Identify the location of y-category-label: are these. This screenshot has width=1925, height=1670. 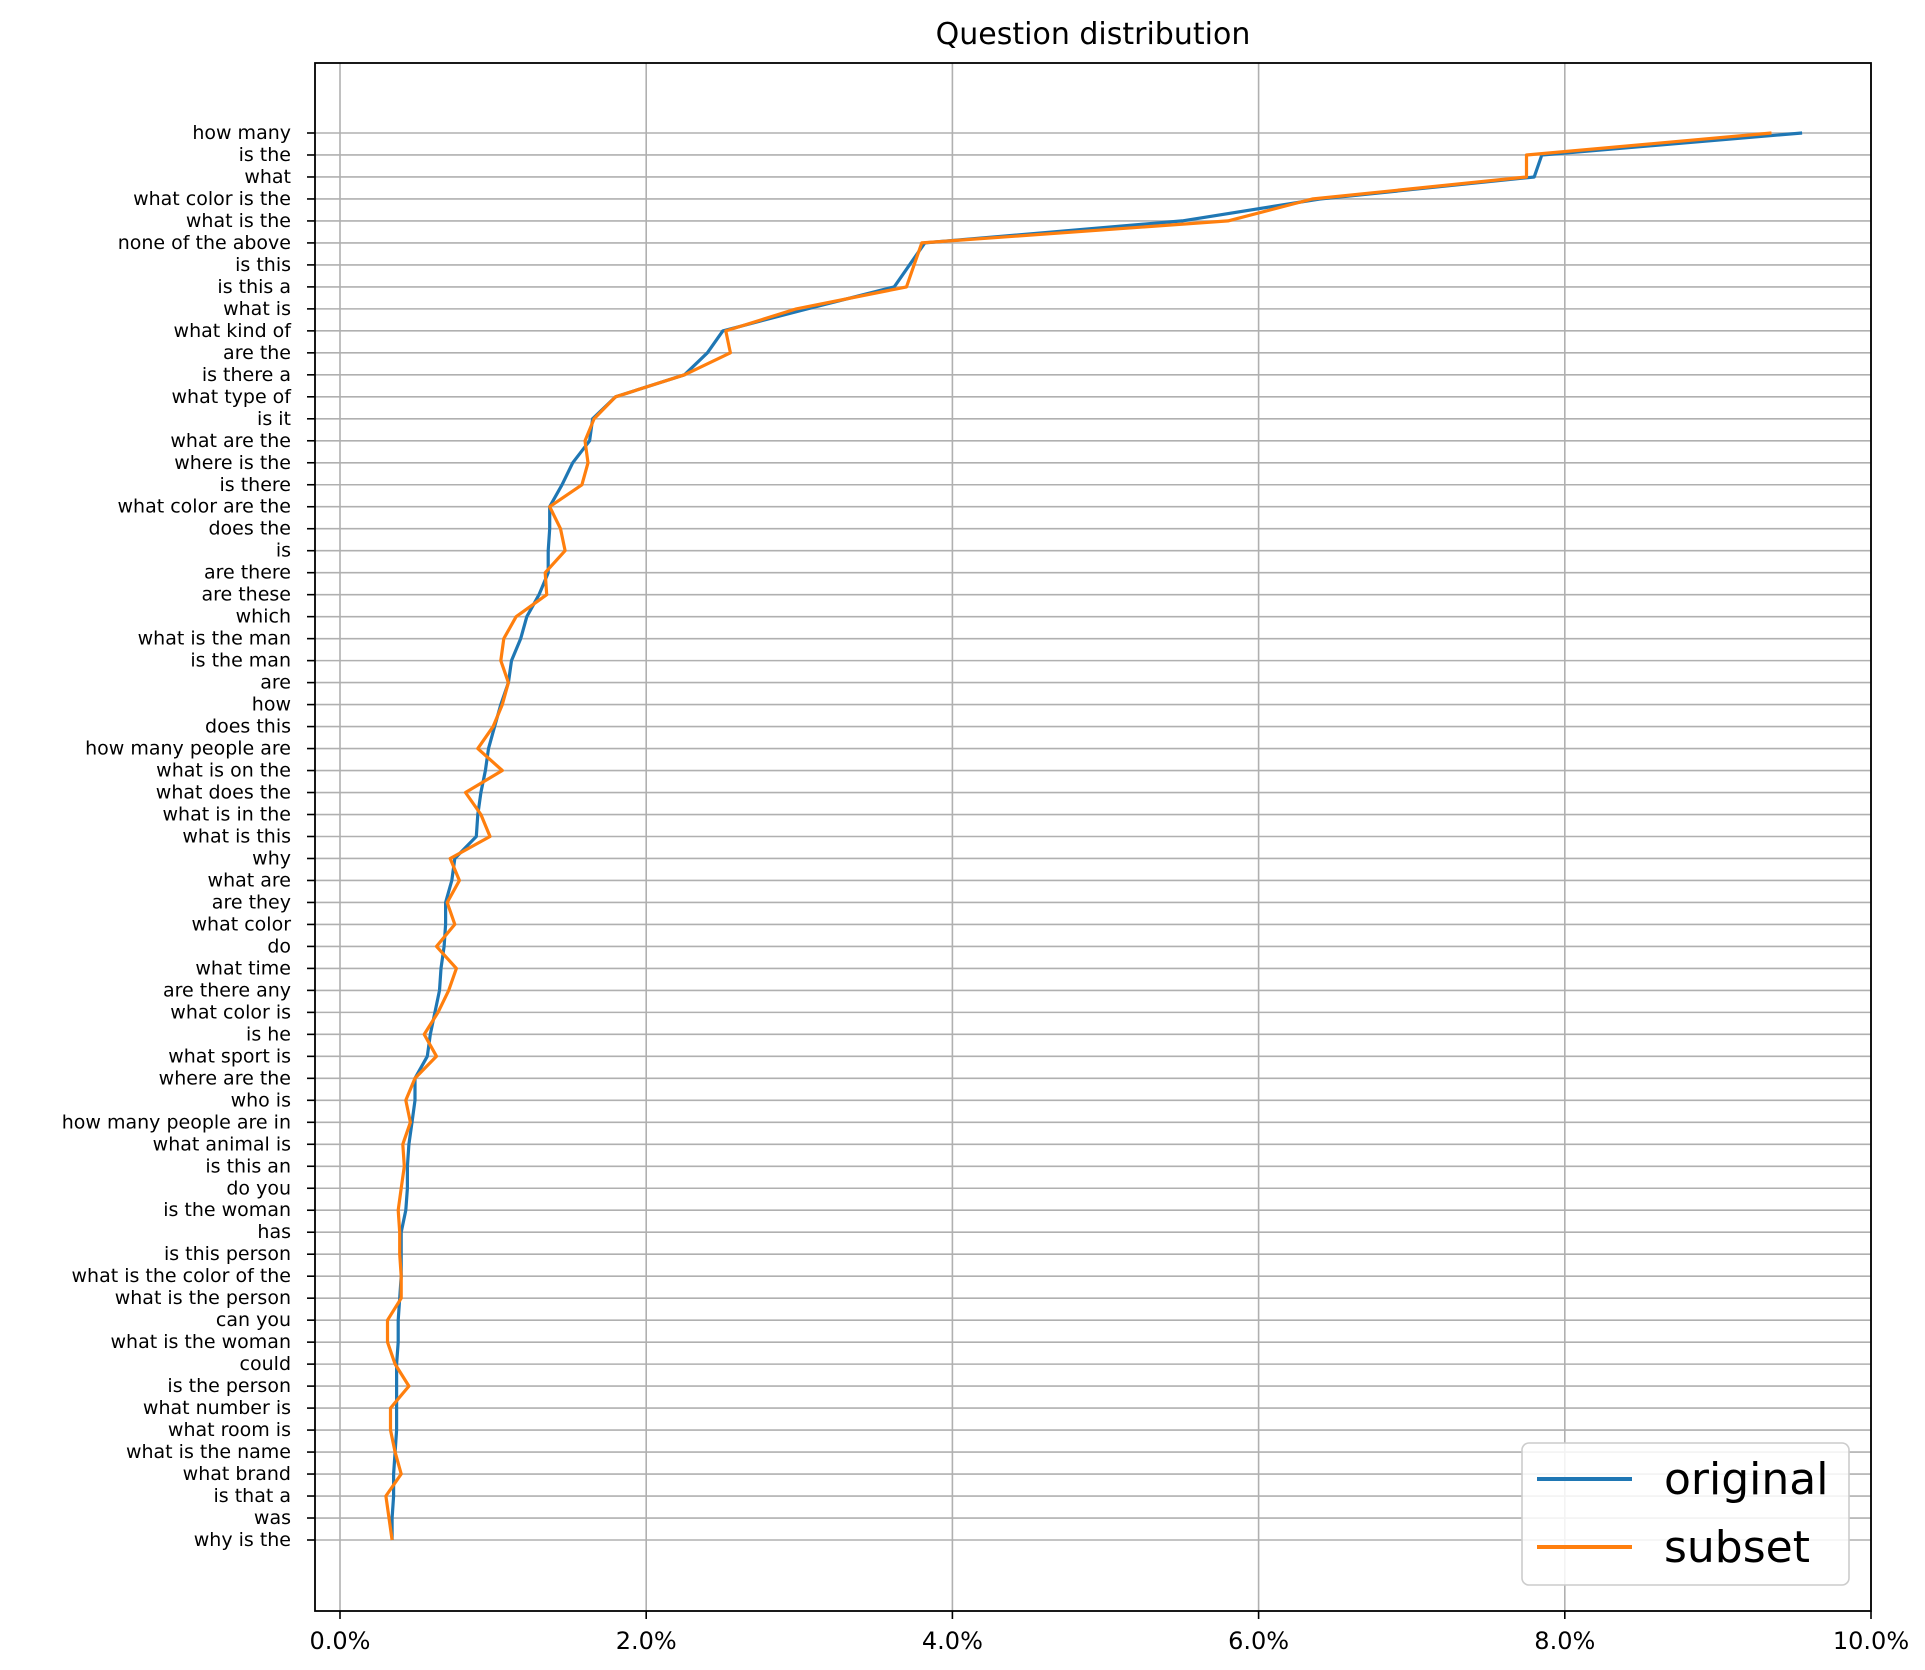
(246, 595).